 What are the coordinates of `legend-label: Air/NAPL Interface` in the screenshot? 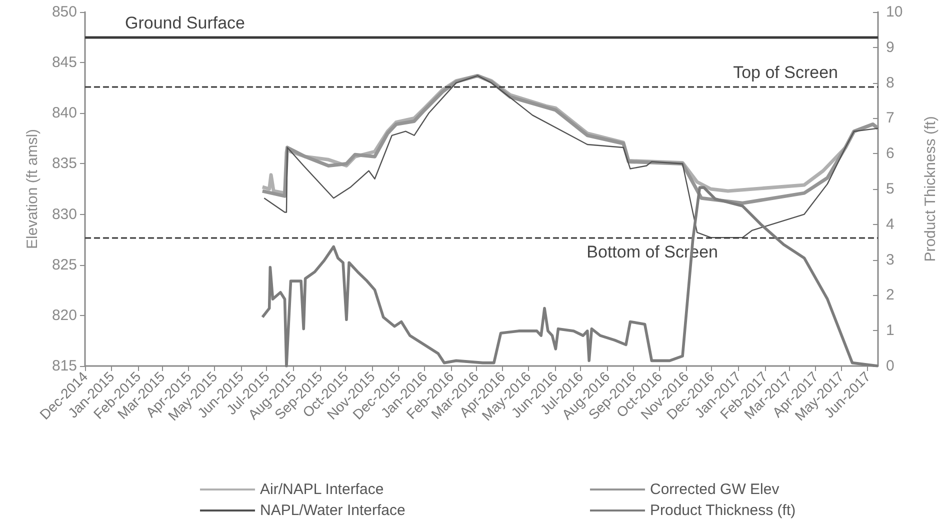 It's located at (322, 489).